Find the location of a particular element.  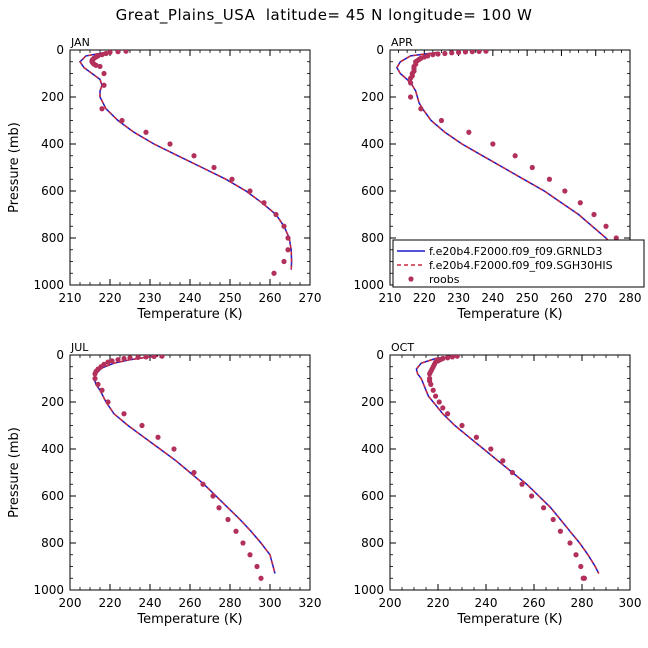

legend-box is located at coordinates (518, 263).